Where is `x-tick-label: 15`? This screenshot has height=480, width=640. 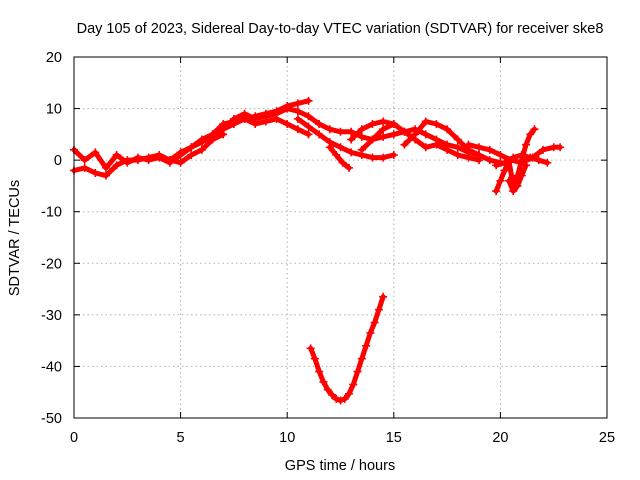 x-tick-label: 15 is located at coordinates (394, 438).